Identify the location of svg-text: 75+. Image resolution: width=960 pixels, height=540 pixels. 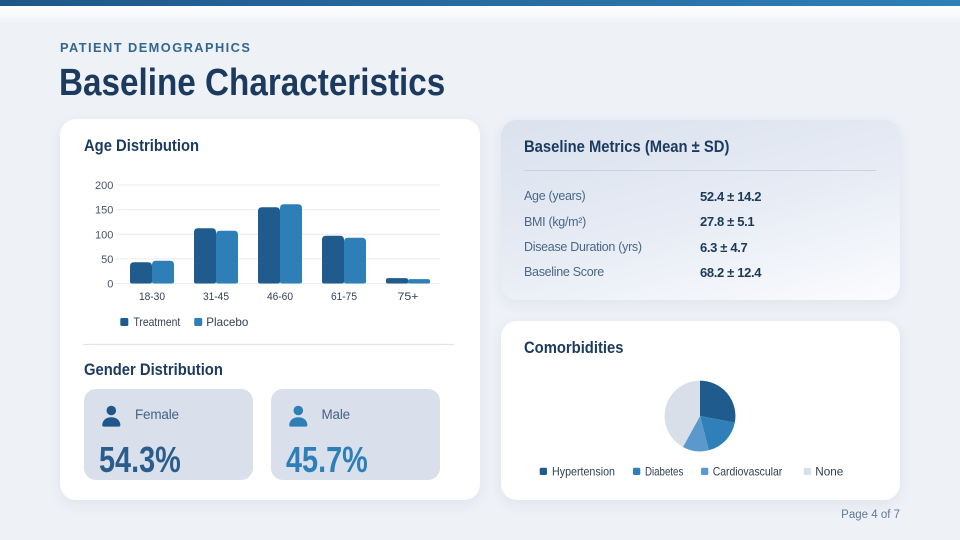
(408, 297).